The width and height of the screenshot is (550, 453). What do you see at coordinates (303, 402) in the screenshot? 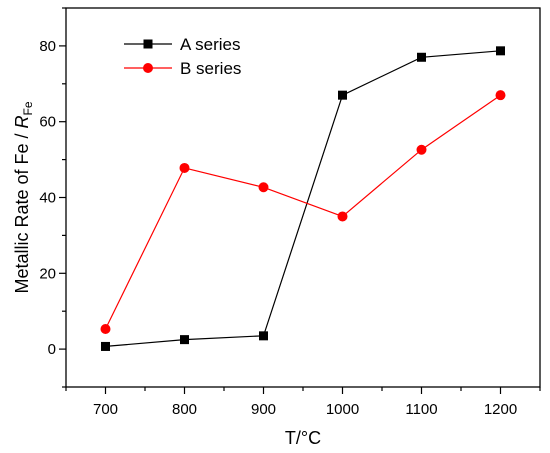
I see `x-axis-ticks: 700 800 900 1000 1100 1200` at bounding box center [303, 402].